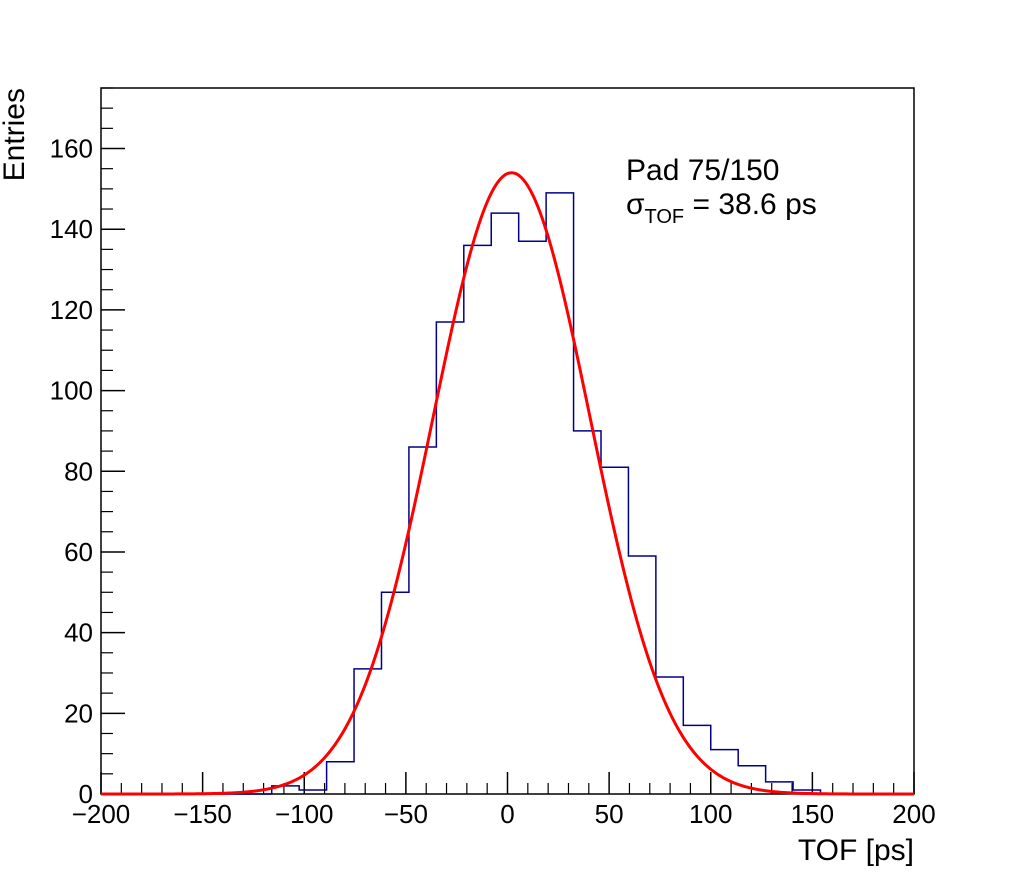 The height and width of the screenshot is (882, 1016). Describe the element at coordinates (913, 814) in the screenshot. I see `x-tick-label: 200` at that location.